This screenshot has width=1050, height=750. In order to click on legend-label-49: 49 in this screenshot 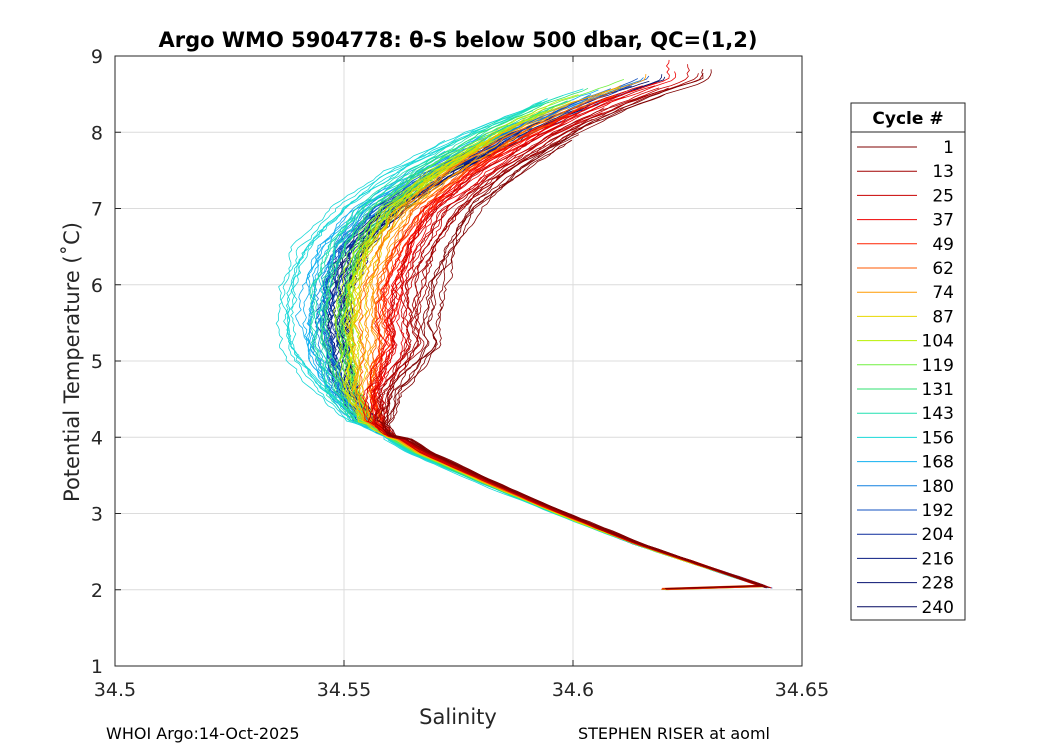, I will do `click(943, 245)`.